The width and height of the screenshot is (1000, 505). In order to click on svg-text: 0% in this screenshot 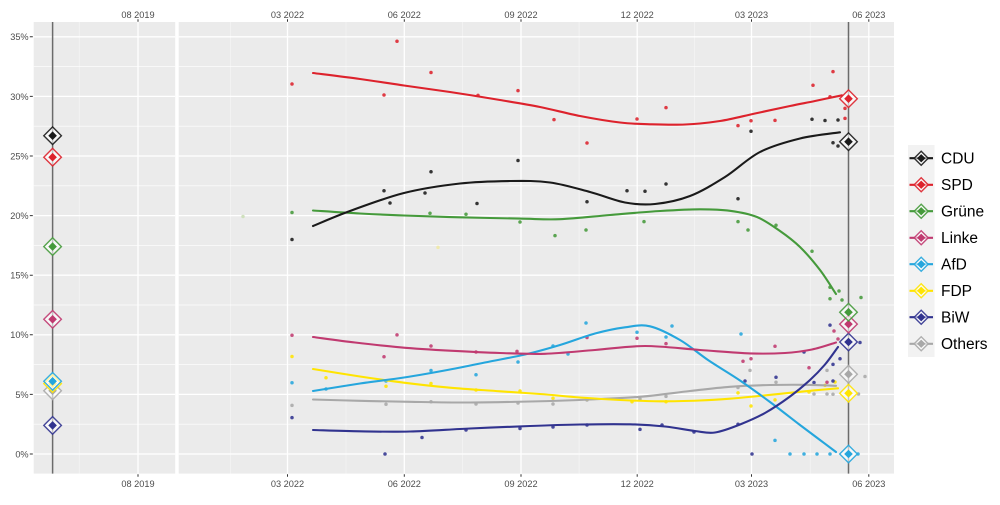, I will do `click(21, 454)`.